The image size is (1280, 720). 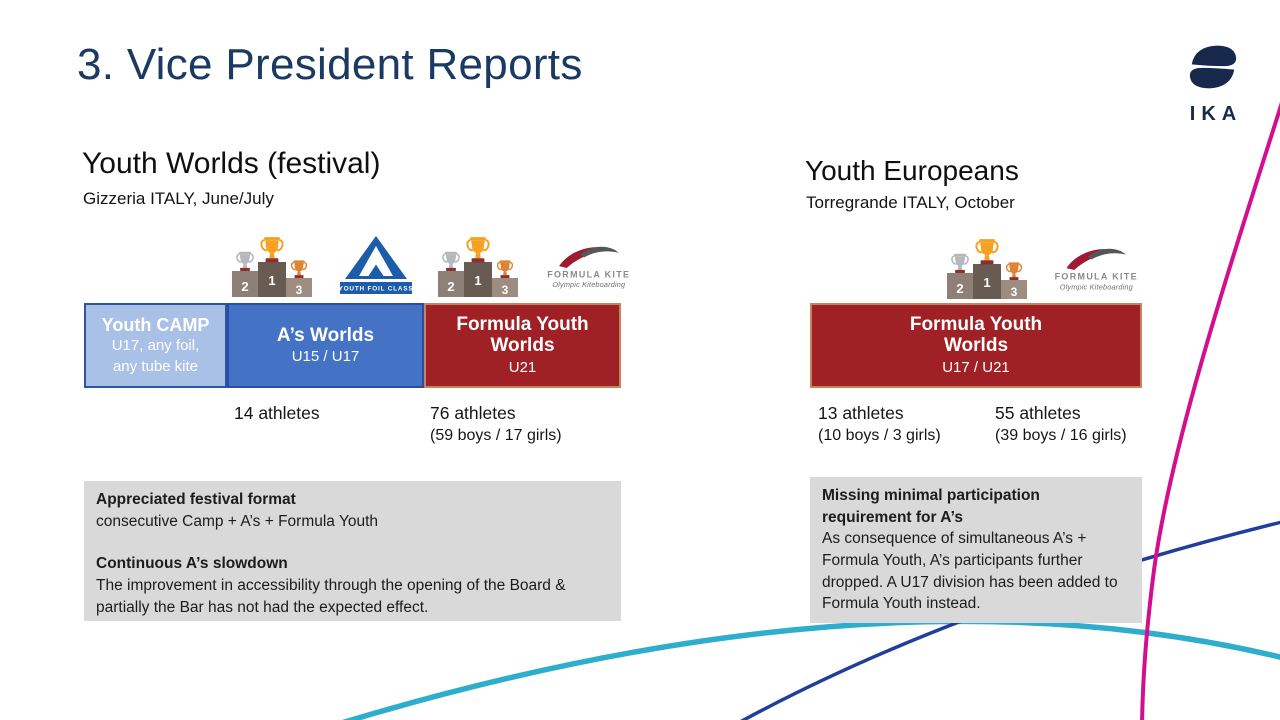 I want to click on event-box-subtitle: U17, any foil,, so click(x=155, y=346).